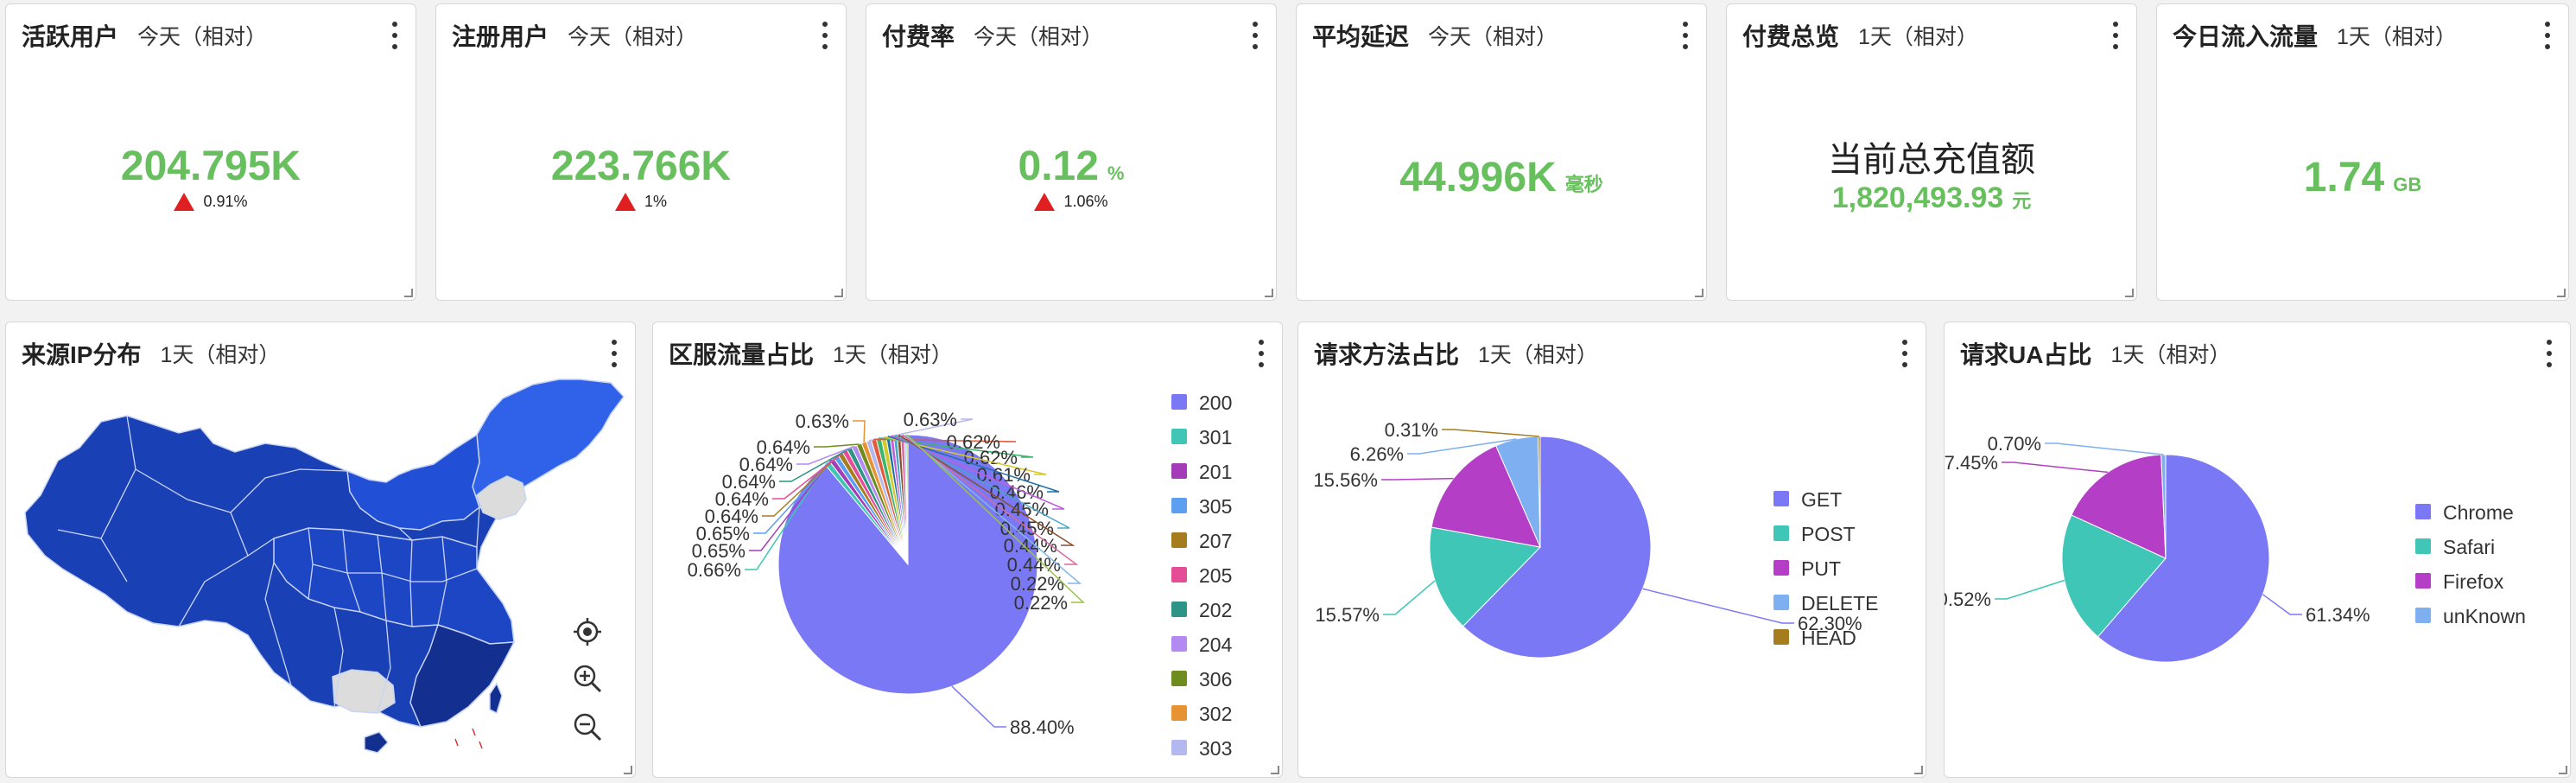 This screenshot has width=2576, height=783. I want to click on legend-label: 302, so click(1215, 714).